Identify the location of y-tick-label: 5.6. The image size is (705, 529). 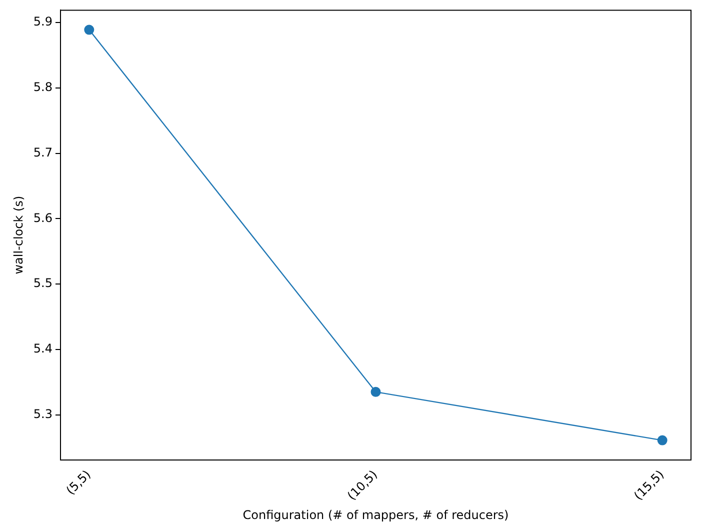
(42, 217).